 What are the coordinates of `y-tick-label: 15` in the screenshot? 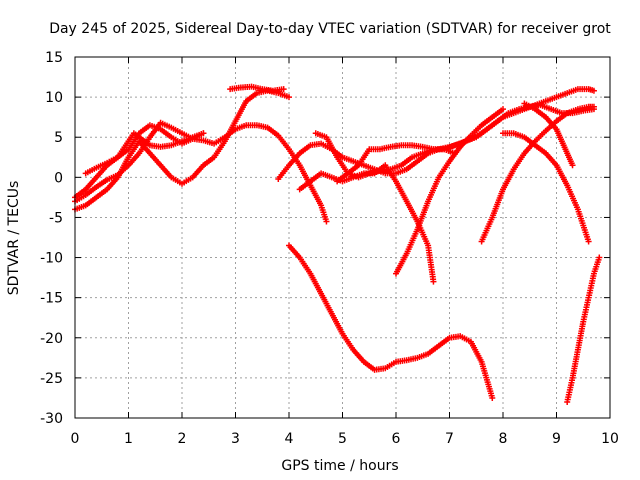 It's located at (54, 58).